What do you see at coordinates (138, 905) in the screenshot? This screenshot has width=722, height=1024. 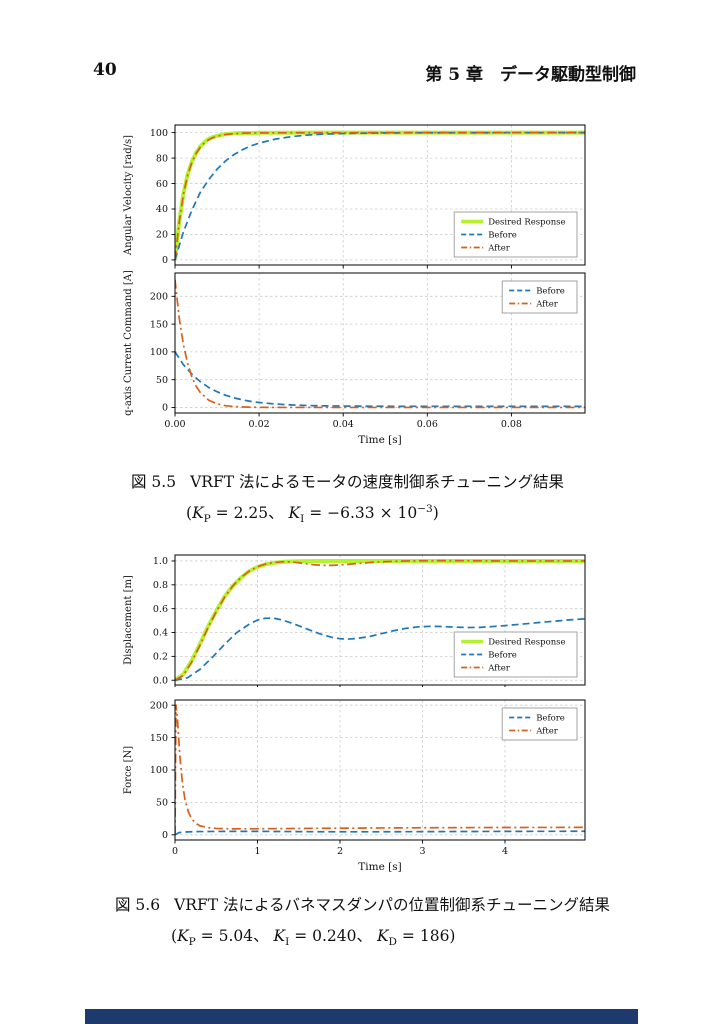 I see `figure-5-6-label: 図 5.6` at bounding box center [138, 905].